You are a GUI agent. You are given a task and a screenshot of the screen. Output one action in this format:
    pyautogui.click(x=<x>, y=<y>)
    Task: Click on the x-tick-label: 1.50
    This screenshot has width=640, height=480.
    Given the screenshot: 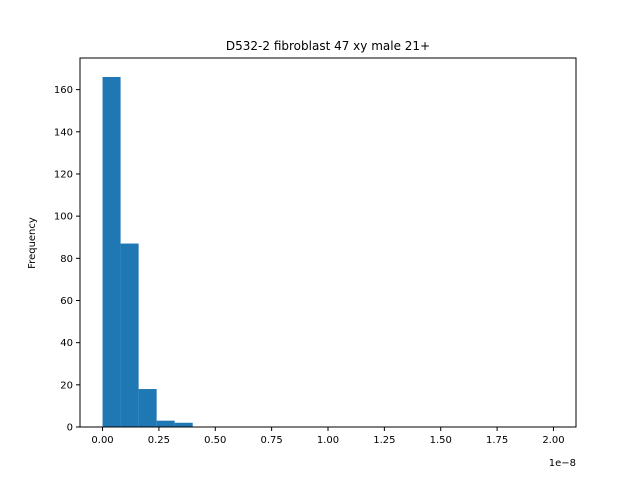 What is the action you would take?
    pyautogui.click(x=441, y=440)
    